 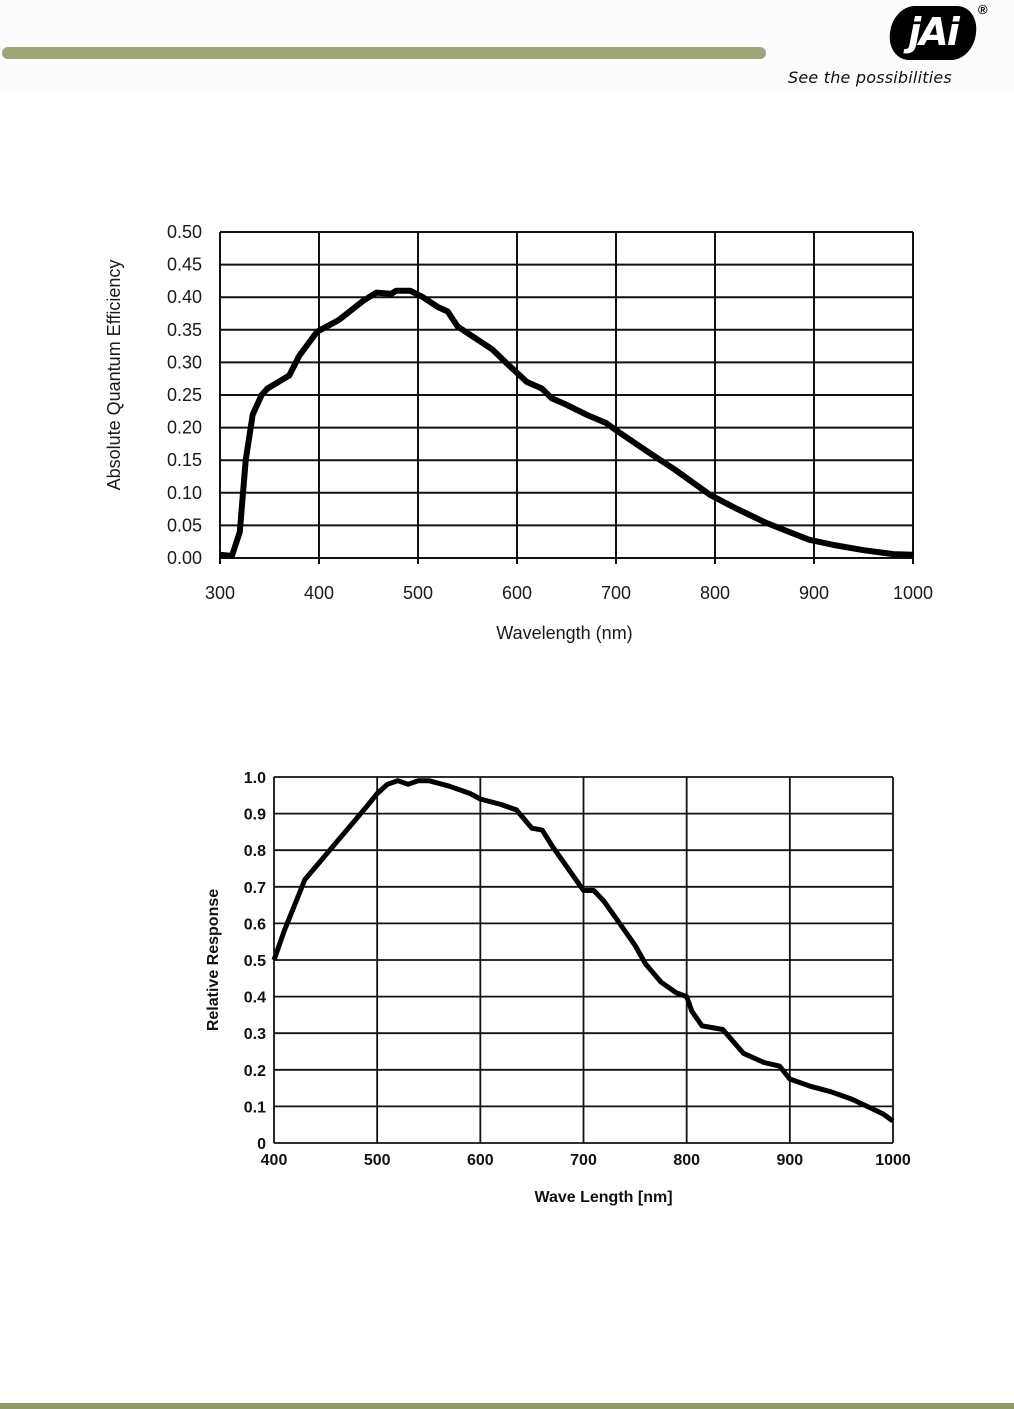 I want to click on qe-chart-series, so click(x=566, y=423).